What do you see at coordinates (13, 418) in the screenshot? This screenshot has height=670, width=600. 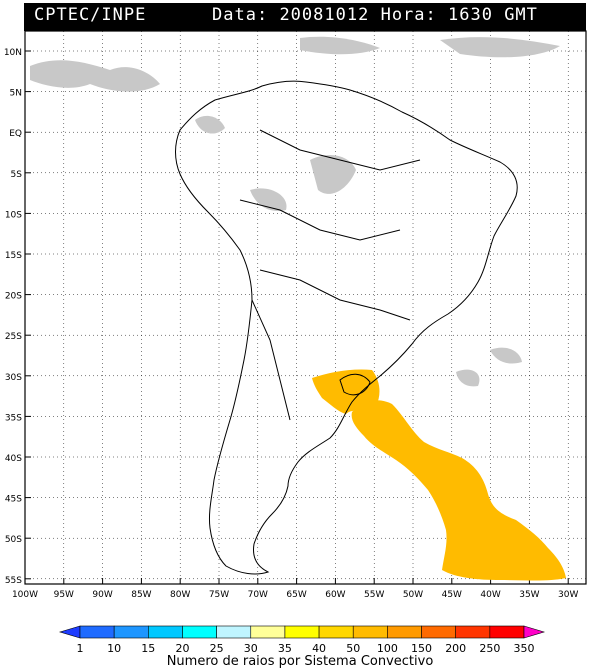 I see `lat-label: 35S` at bounding box center [13, 418].